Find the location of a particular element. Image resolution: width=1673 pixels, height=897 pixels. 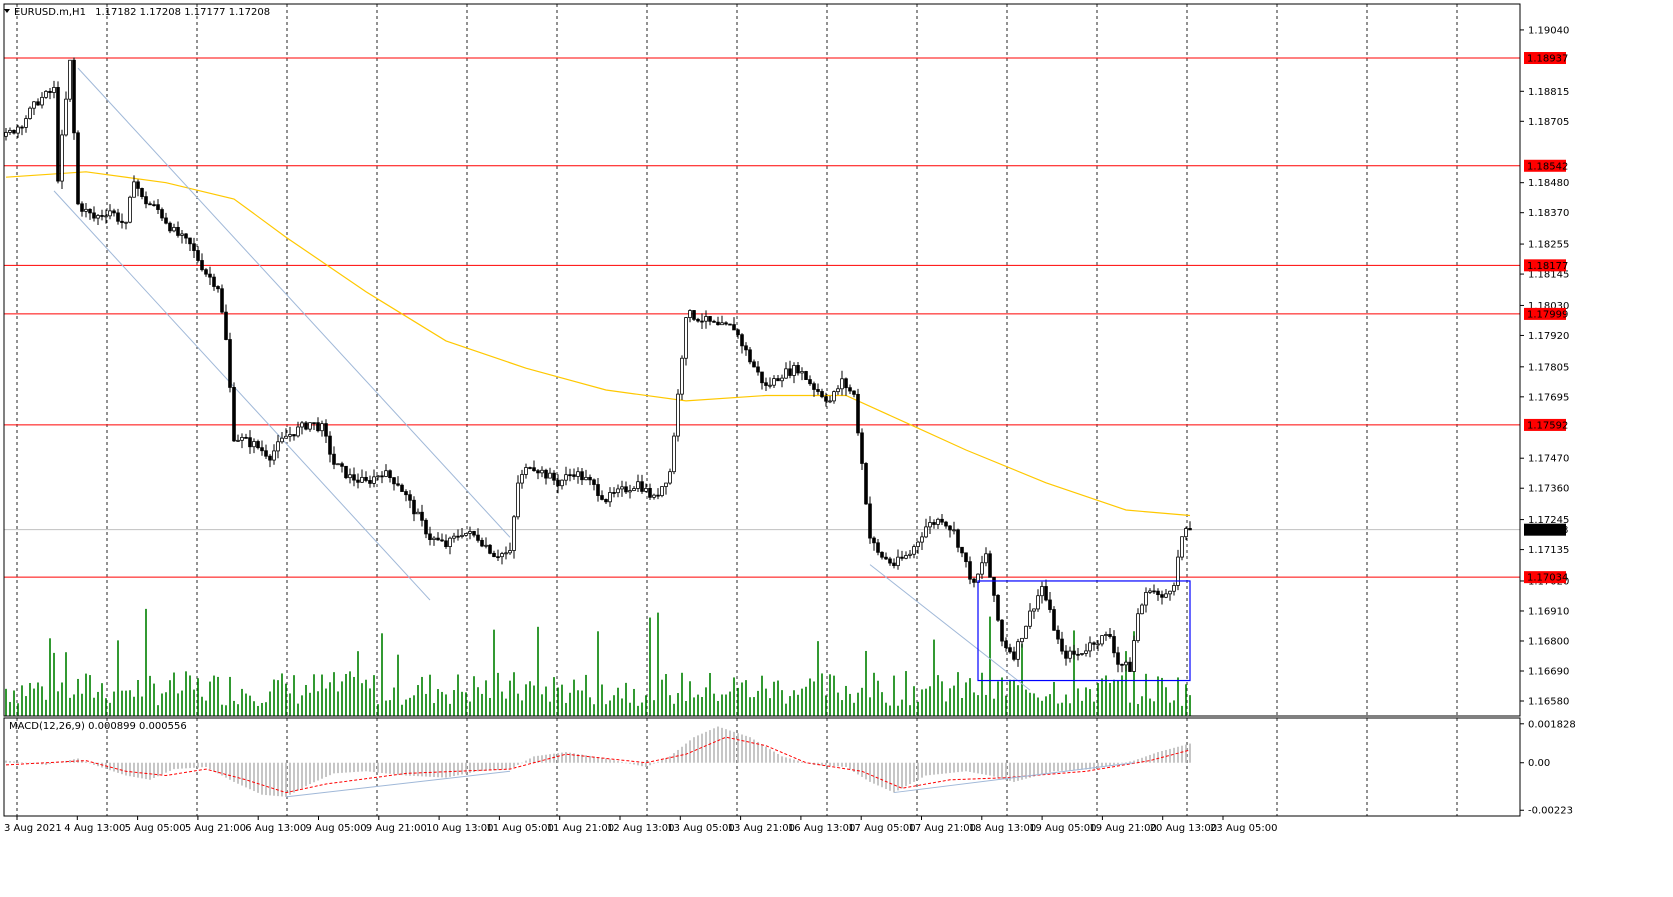

price-marker-label: 1.17592 is located at coordinates (1547, 425).